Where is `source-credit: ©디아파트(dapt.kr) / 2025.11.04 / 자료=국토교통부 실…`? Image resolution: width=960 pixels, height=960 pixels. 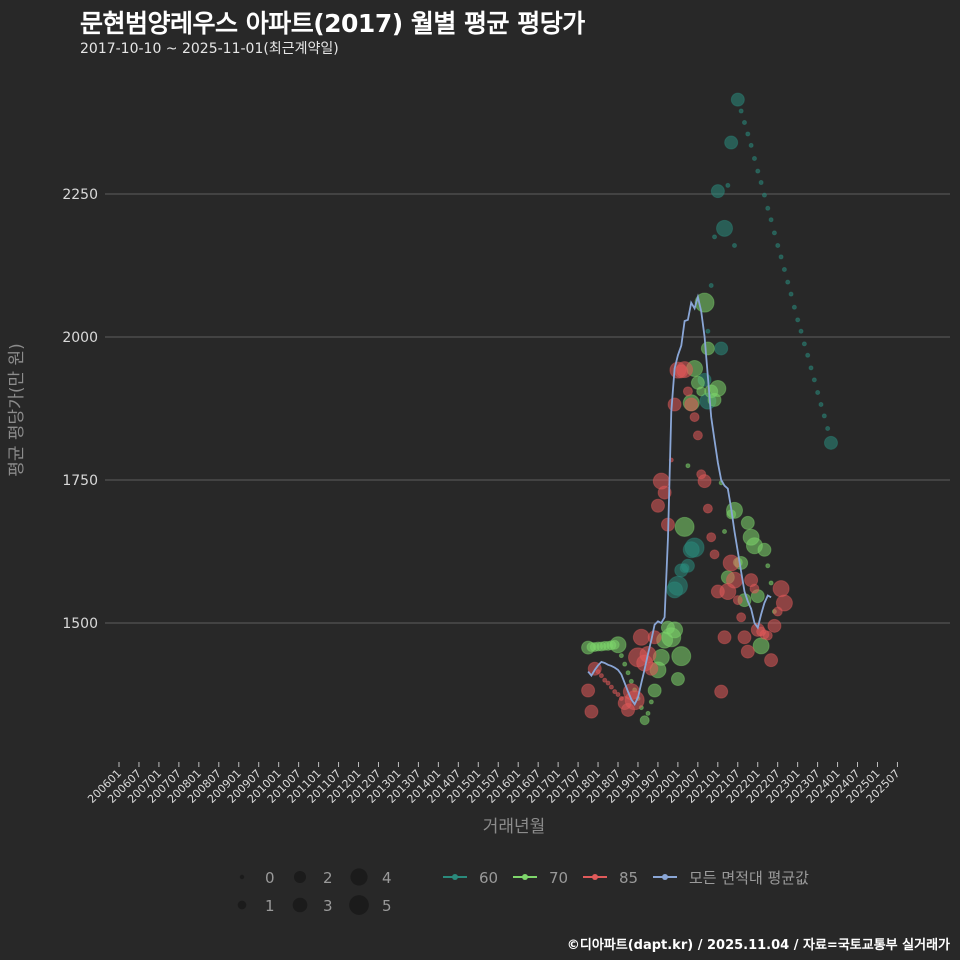 source-credit: ©디아파트(dapt.kr) / 2025.11.04 / 자료=국토교통부 실… is located at coordinates (758, 945).